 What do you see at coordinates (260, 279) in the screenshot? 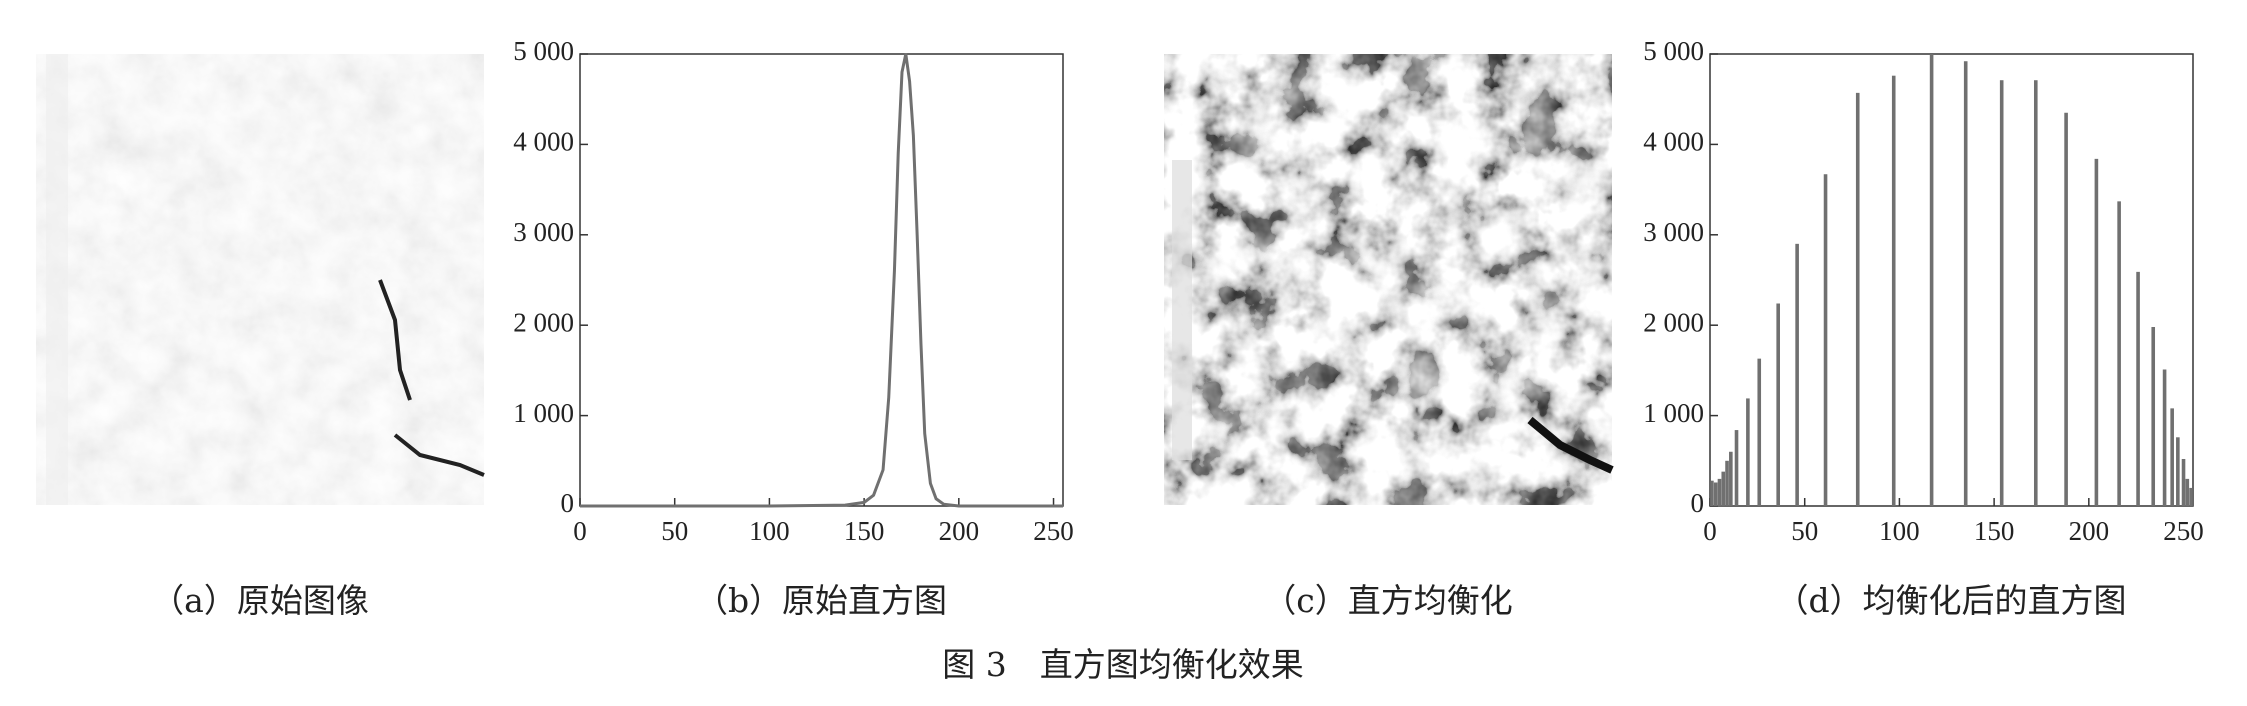
I see `image-a` at bounding box center [260, 279].